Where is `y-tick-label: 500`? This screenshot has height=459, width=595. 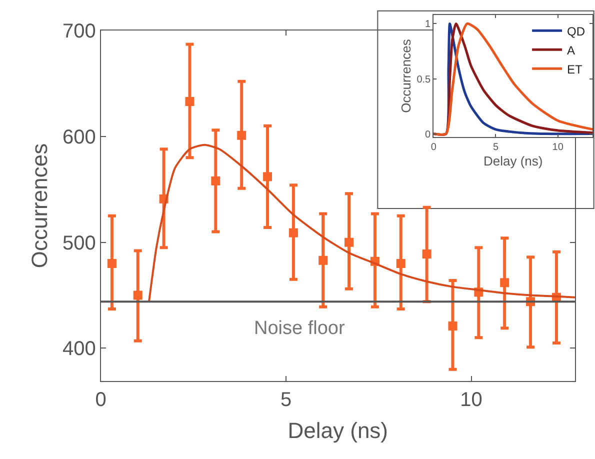 y-tick-label: 500 is located at coordinates (79, 243).